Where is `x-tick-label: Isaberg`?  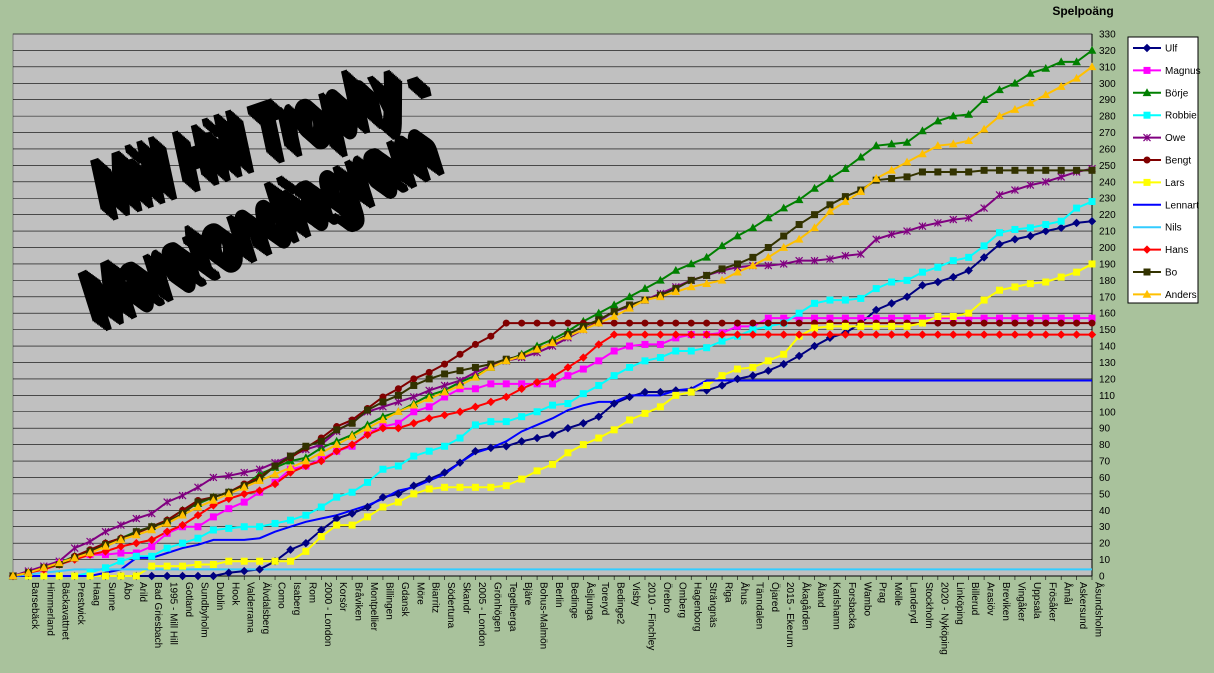
x-tick-label: Isaberg is located at coordinates (296, 598).